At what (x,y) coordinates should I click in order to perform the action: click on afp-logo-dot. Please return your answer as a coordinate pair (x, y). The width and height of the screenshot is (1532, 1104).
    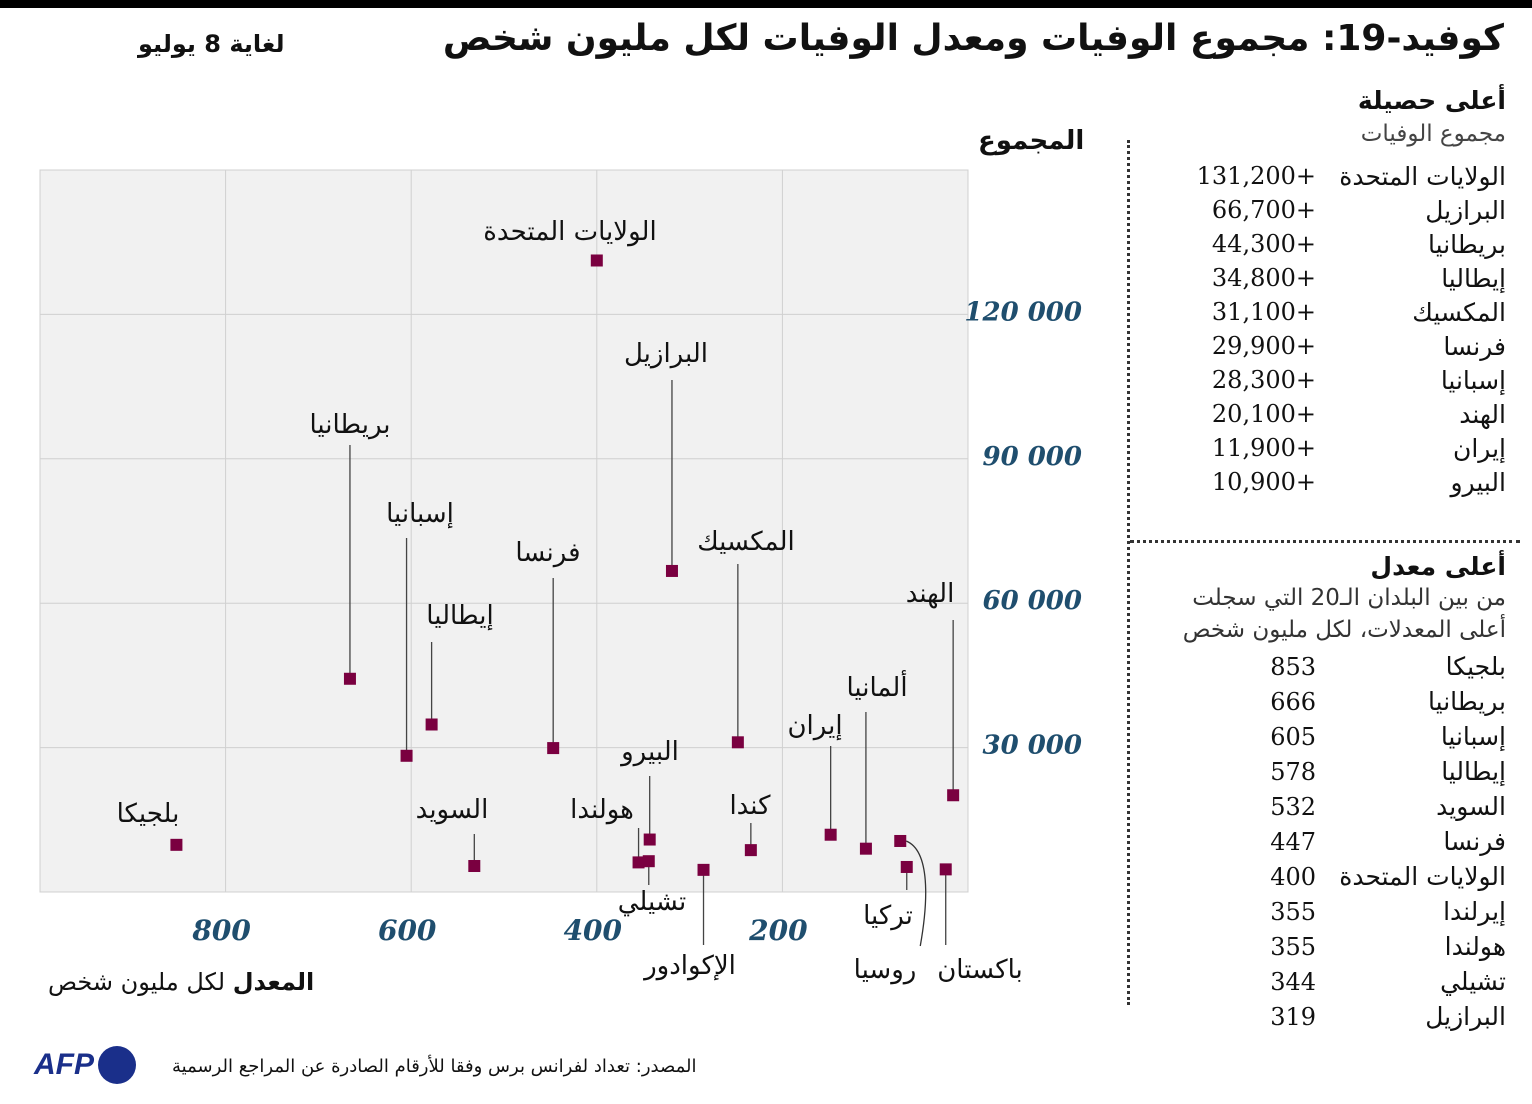
    Looking at the image, I should click on (117, 1065).